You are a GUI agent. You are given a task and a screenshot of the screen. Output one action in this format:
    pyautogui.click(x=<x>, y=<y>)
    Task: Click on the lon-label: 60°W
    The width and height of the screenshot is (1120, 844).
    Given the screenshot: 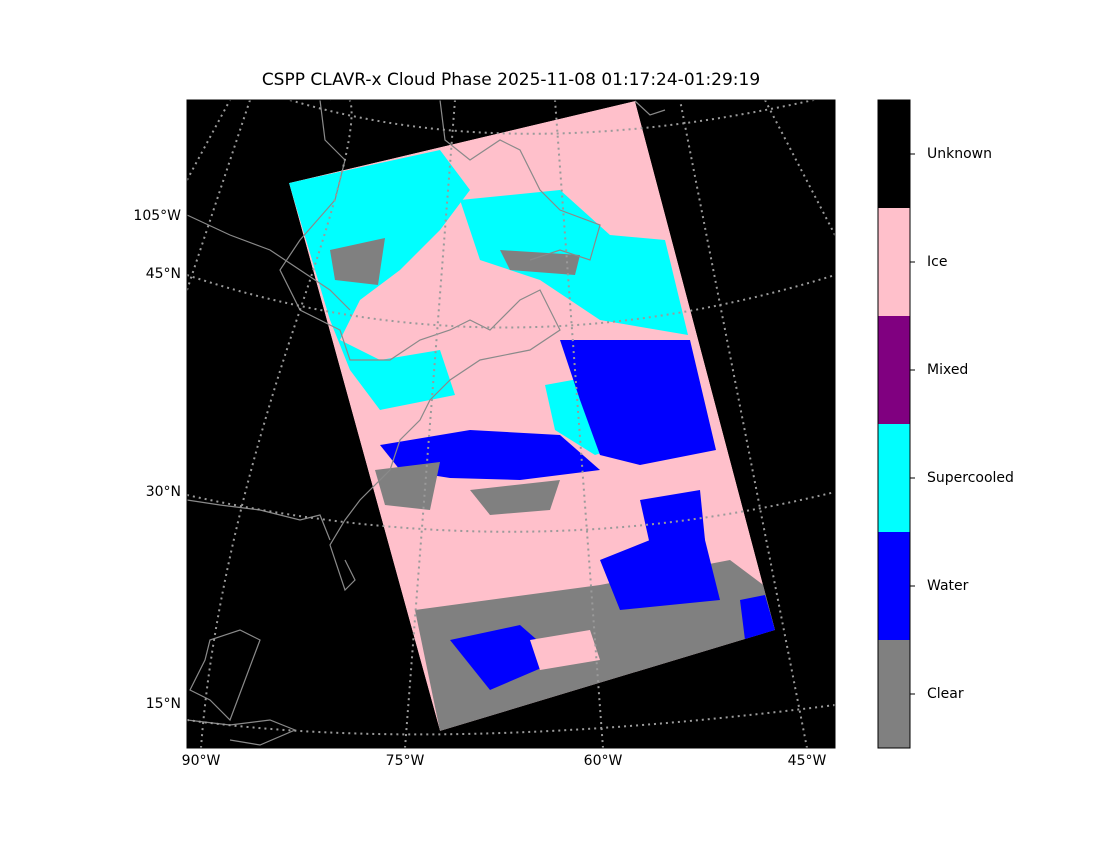 What is the action you would take?
    pyautogui.click(x=603, y=761)
    